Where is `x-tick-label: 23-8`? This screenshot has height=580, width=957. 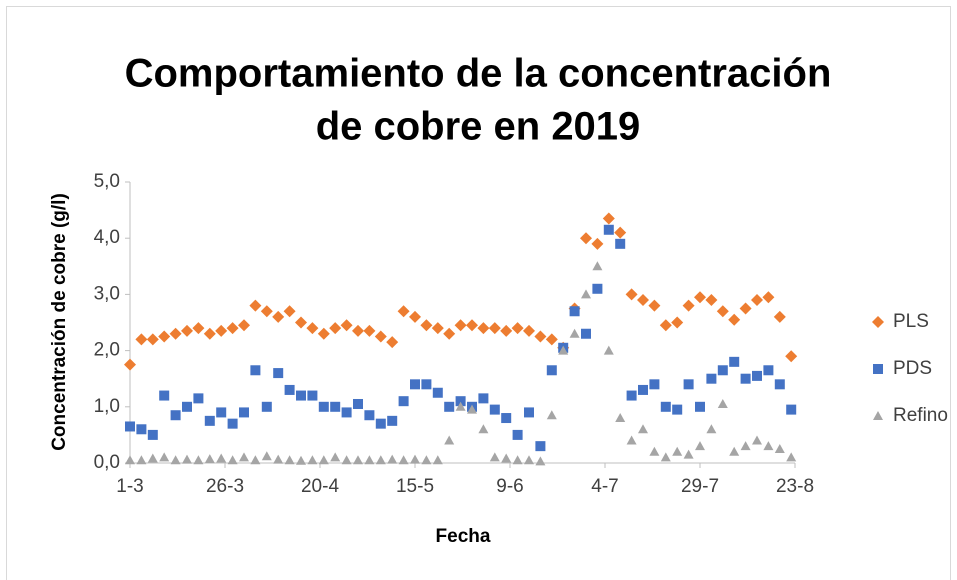 x-tick-label: 23-8 is located at coordinates (795, 486).